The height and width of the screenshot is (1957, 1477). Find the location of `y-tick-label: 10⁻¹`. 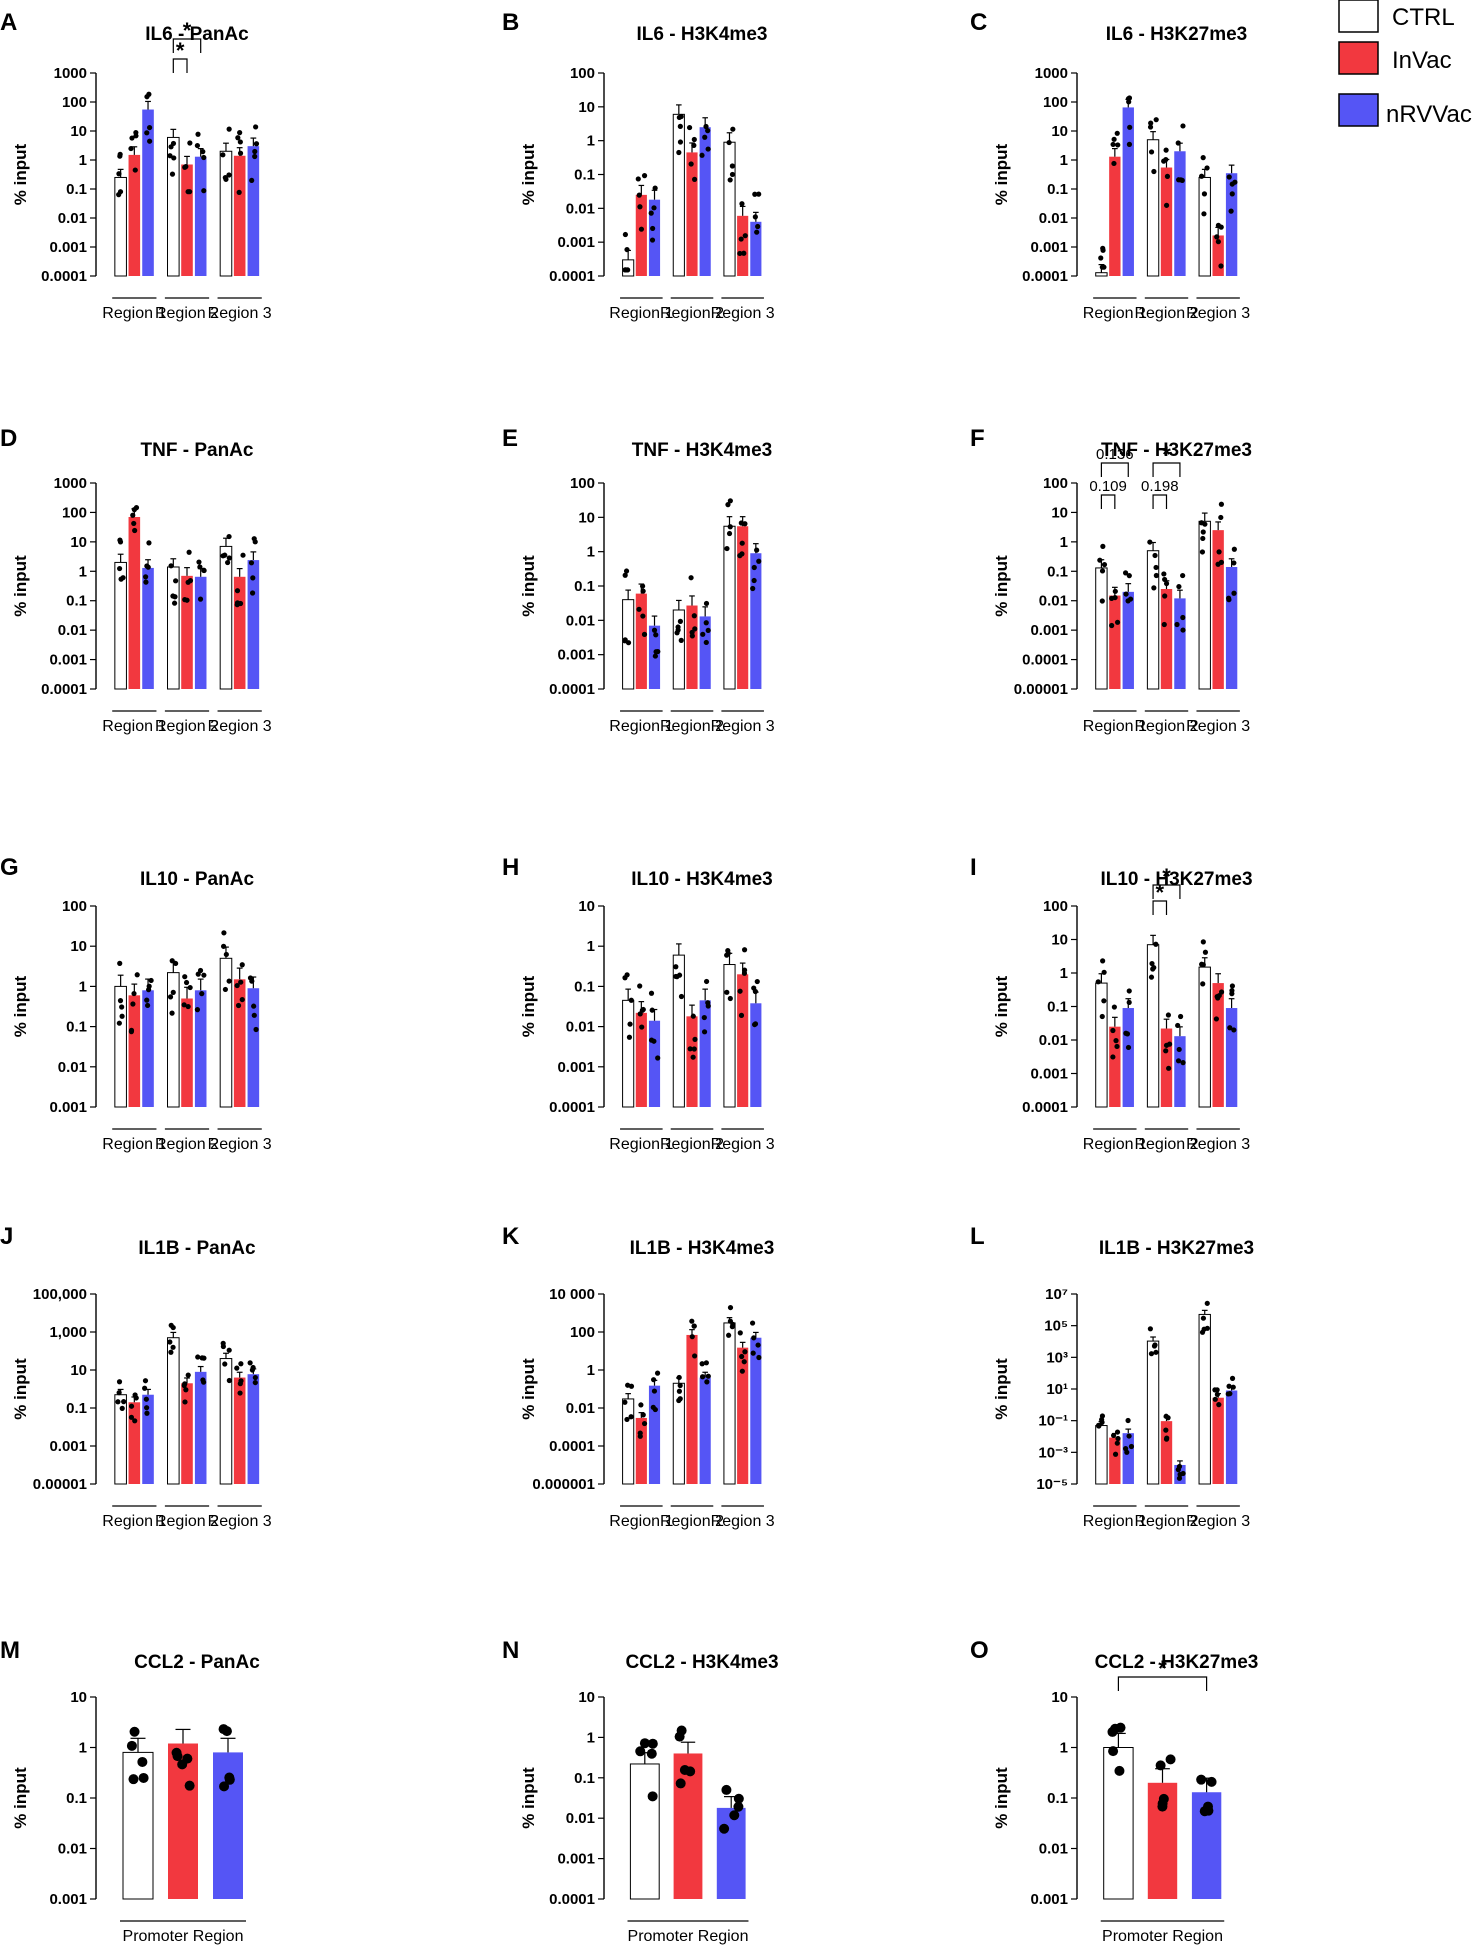

y-tick-label: 10⁻¹ is located at coordinates (1053, 1421).